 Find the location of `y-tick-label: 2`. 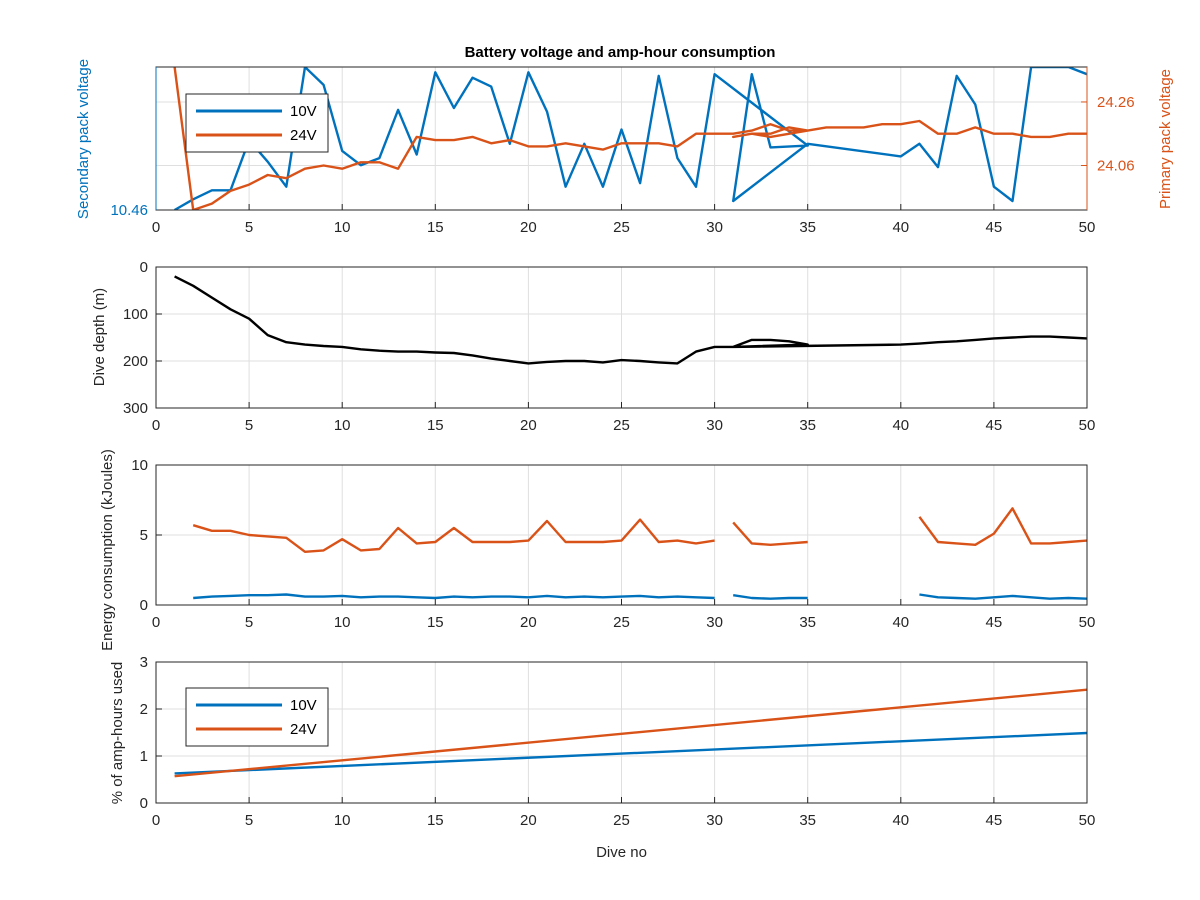

y-tick-label: 2 is located at coordinates (144, 709).